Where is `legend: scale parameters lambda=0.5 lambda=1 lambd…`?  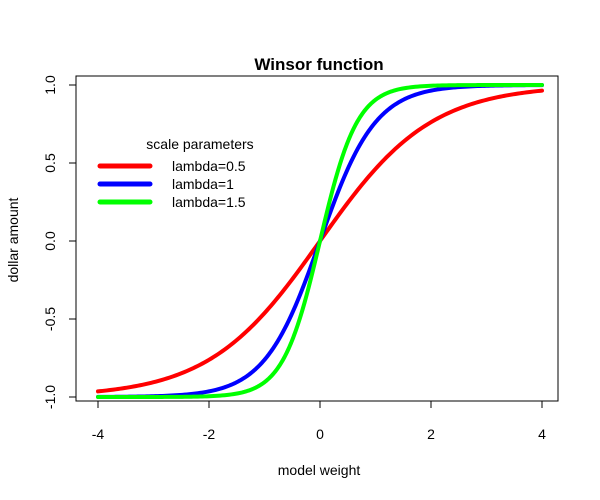
legend: scale parameters lambda=0.5 lambda=1 lambd… is located at coordinates (175, 173).